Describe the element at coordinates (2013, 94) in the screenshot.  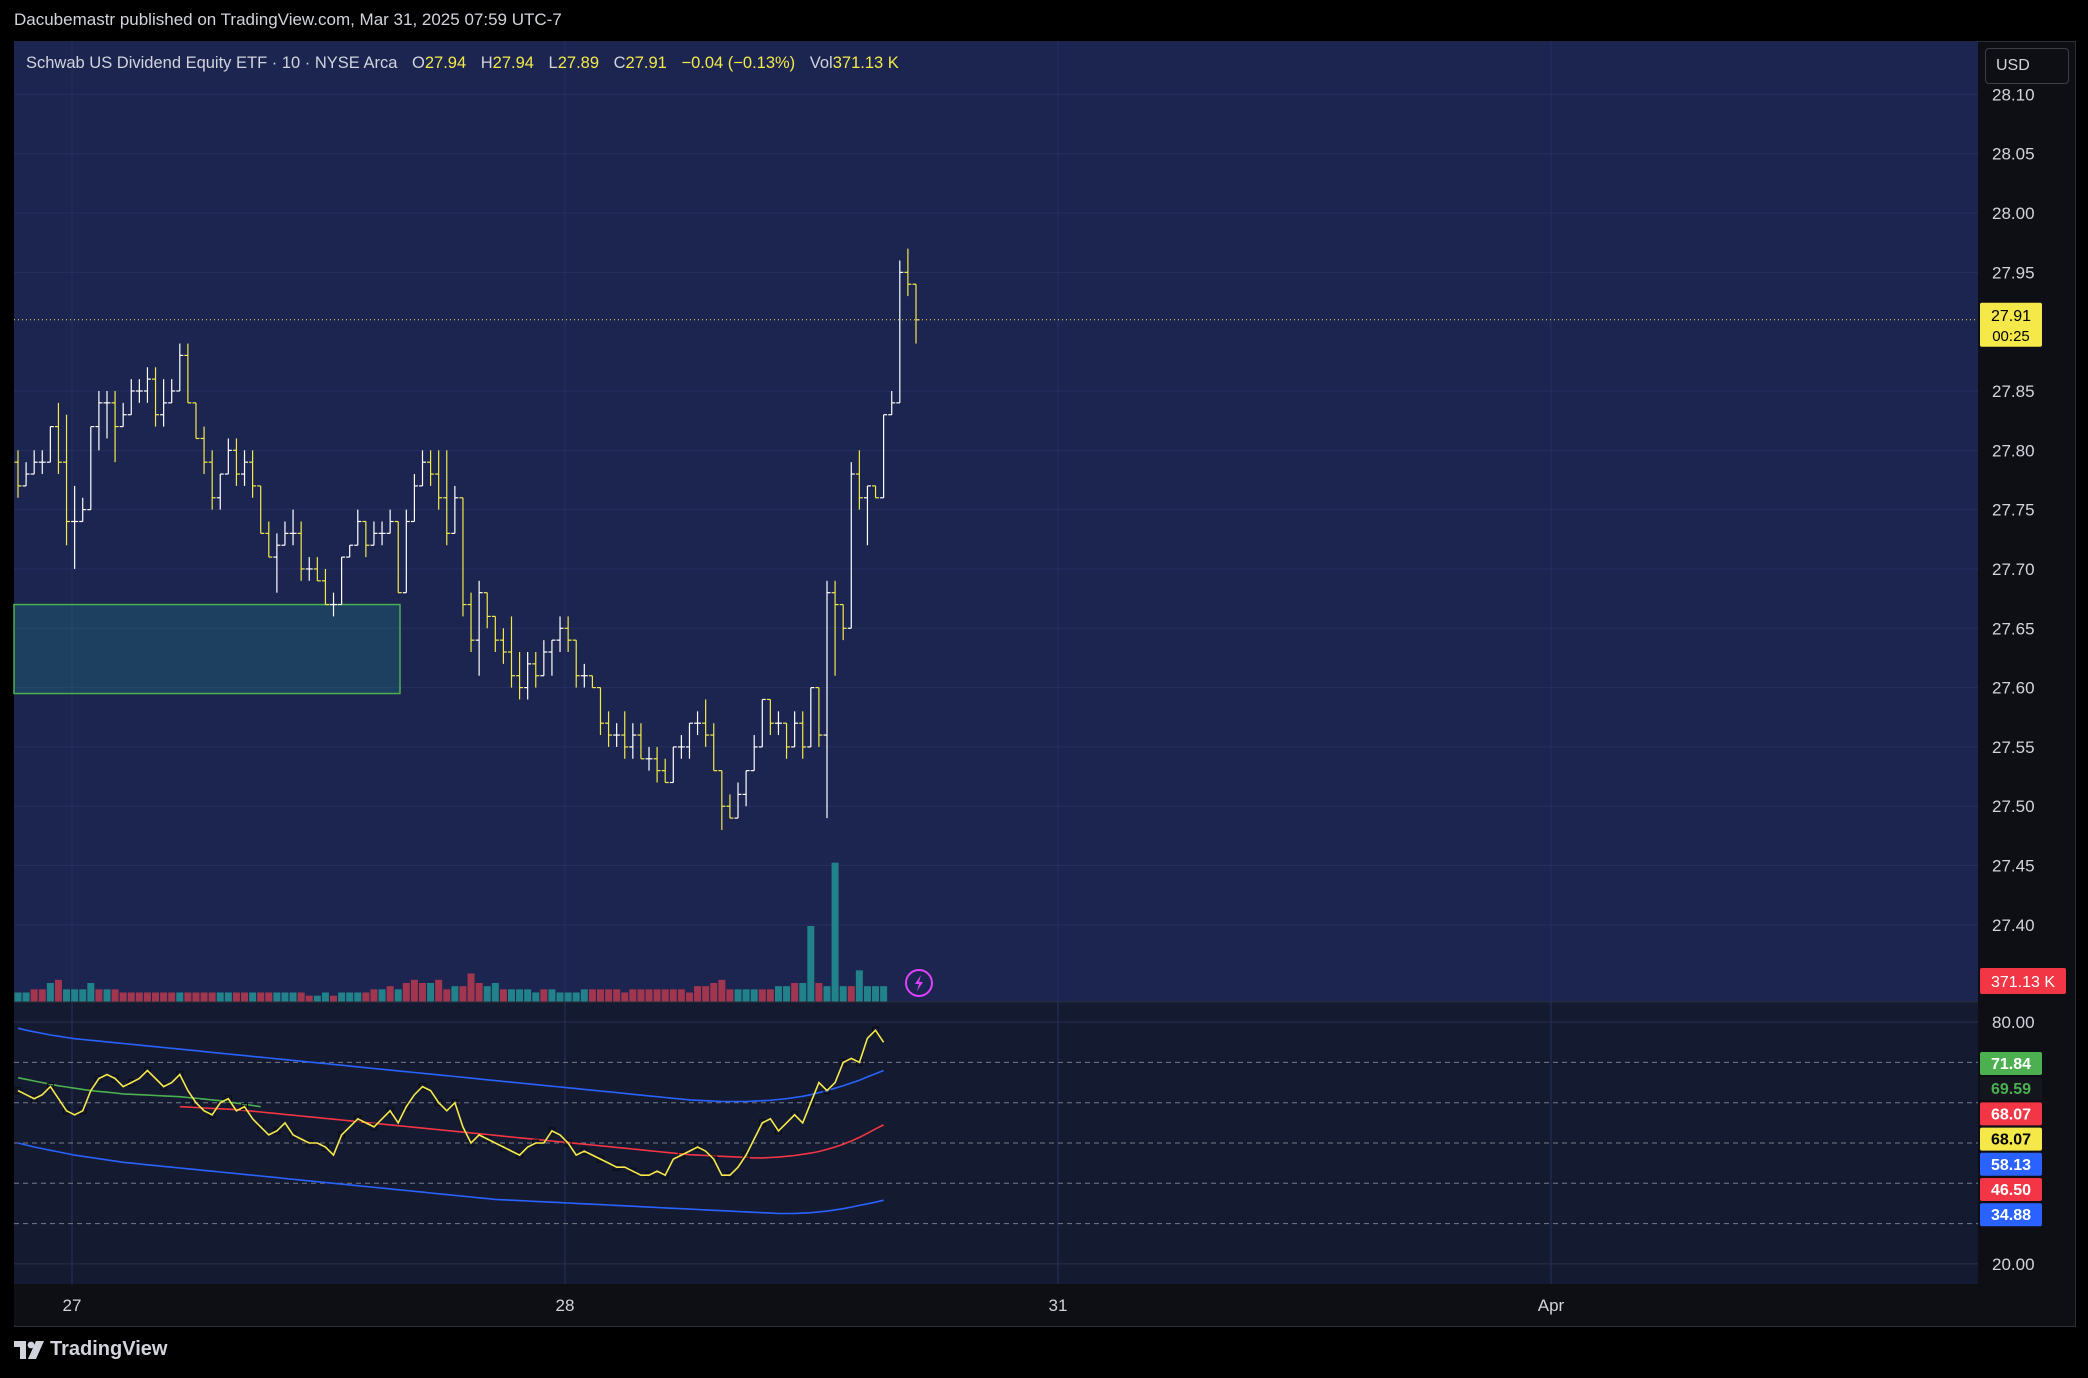
I see `price-tick-label: 28.10` at that location.